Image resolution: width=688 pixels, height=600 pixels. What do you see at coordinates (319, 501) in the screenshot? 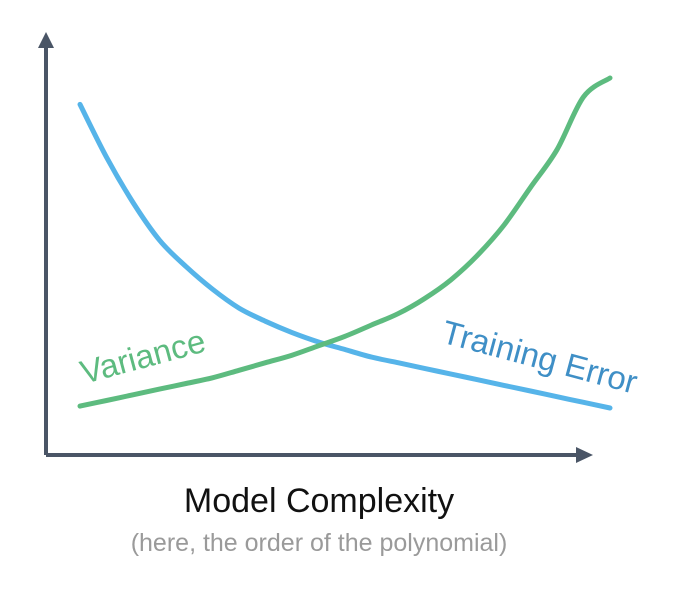
I see `x-axis-title: Model Complexity` at bounding box center [319, 501].